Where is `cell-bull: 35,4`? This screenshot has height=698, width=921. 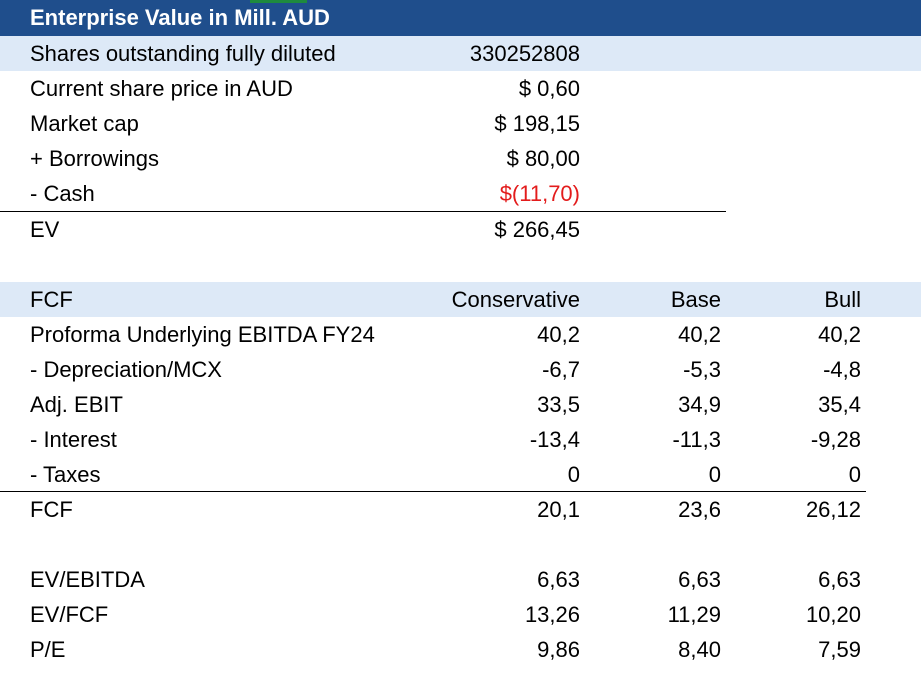 cell-bull: 35,4 is located at coordinates (839, 404).